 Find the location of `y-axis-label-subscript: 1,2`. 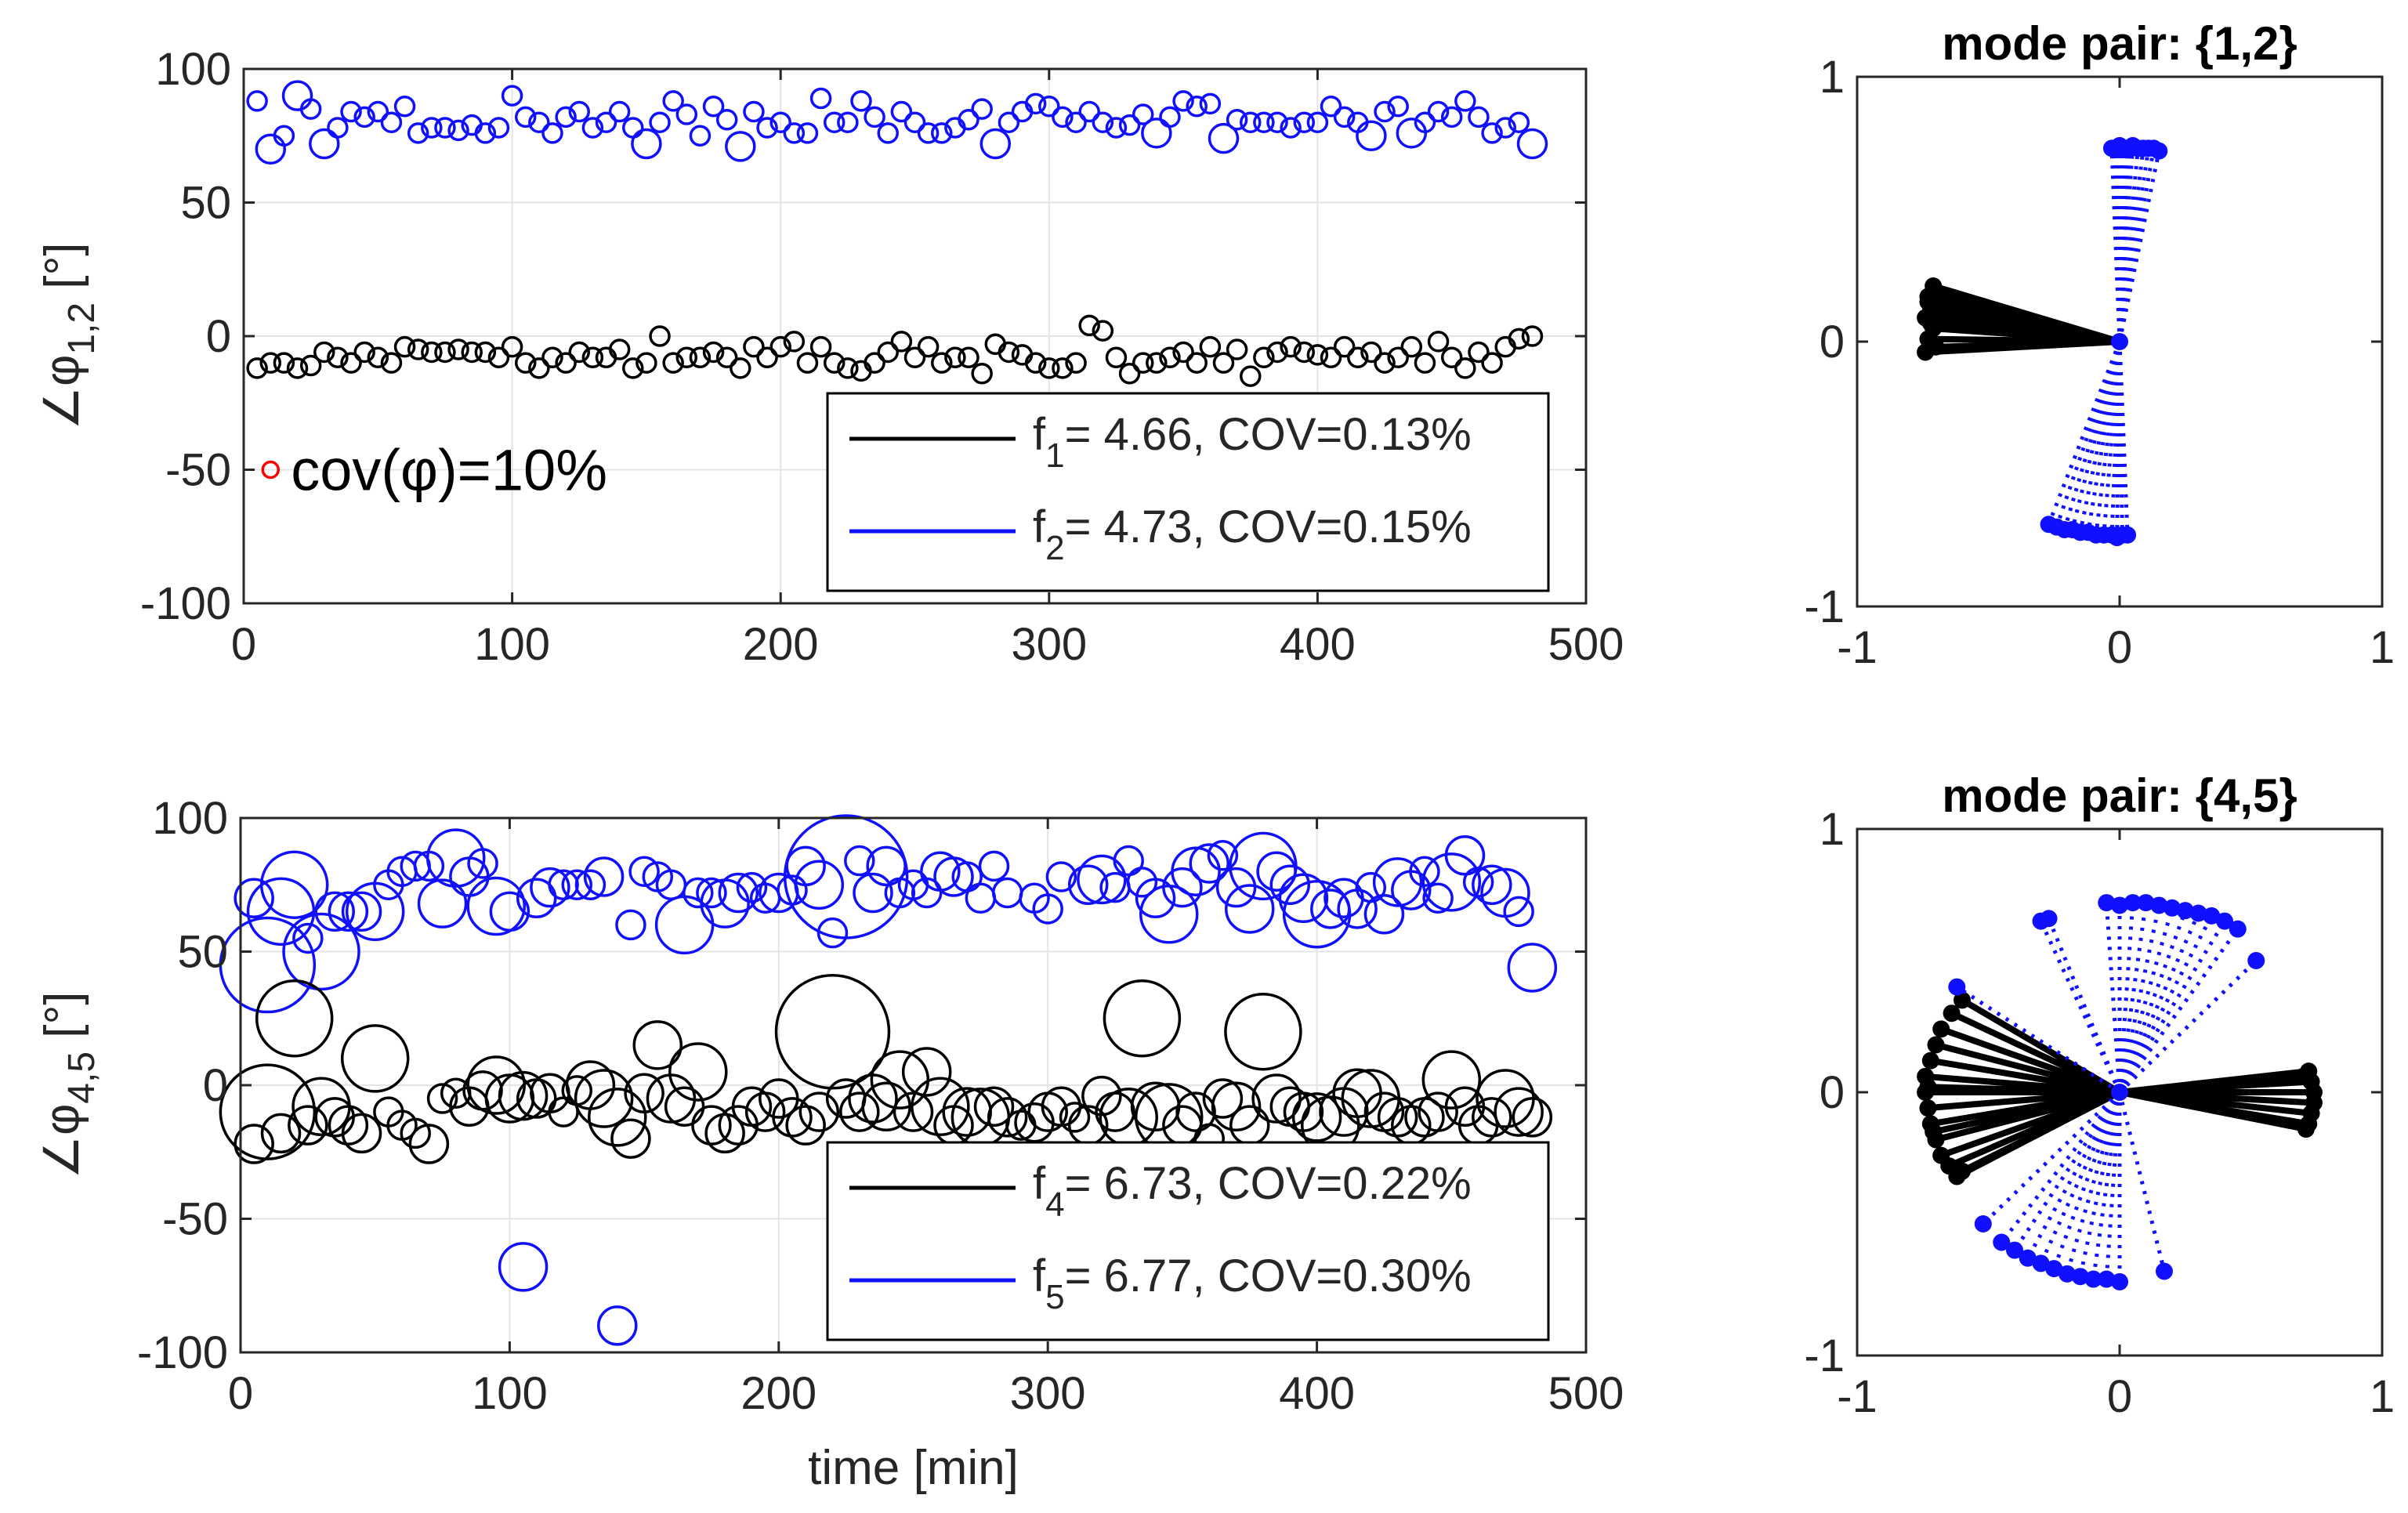

y-axis-label-subscript: 1,2 is located at coordinates (82, 328).